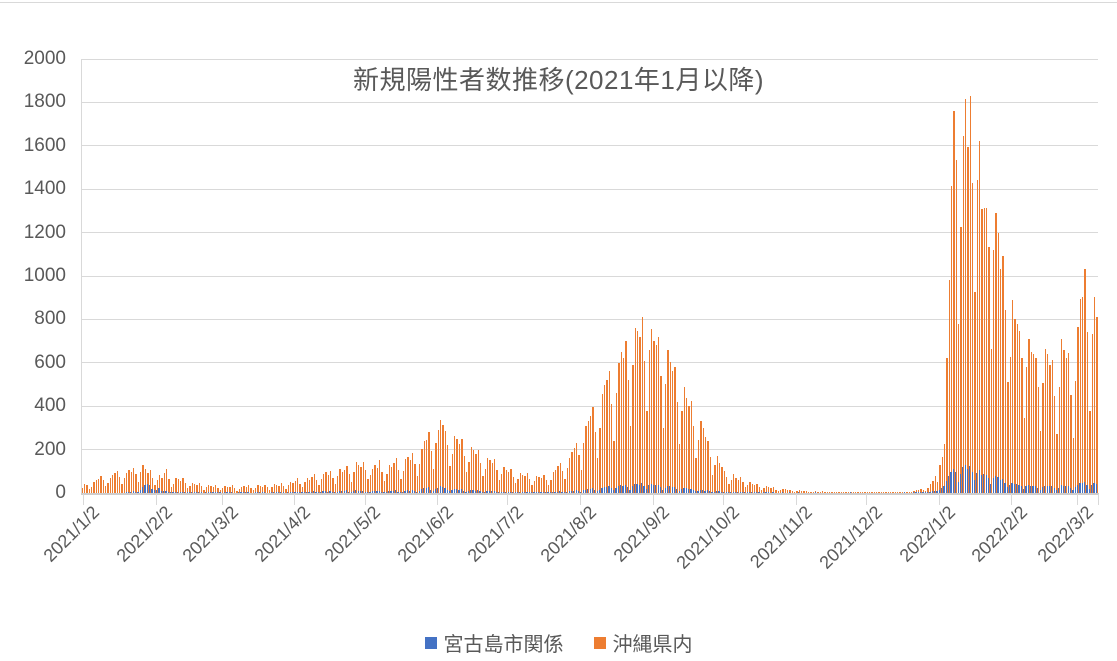 This screenshot has width=1117, height=661. What do you see at coordinates (1065, 534) in the screenshot?
I see `x-axis-label: 2022/3/2` at bounding box center [1065, 534].